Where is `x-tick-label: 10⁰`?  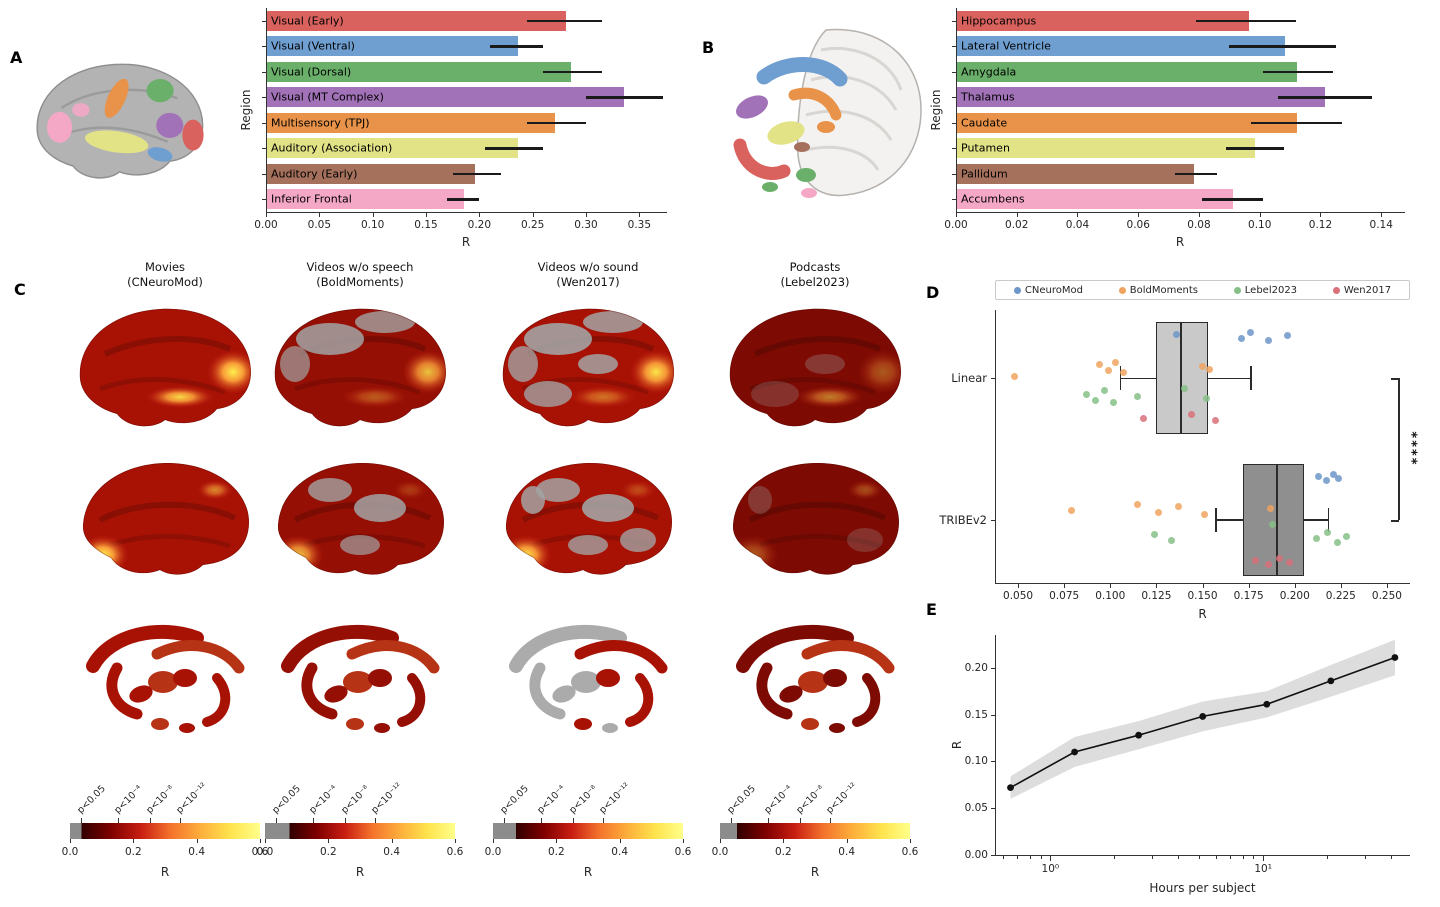
x-tick-label: 10⁰ is located at coordinates (1050, 869).